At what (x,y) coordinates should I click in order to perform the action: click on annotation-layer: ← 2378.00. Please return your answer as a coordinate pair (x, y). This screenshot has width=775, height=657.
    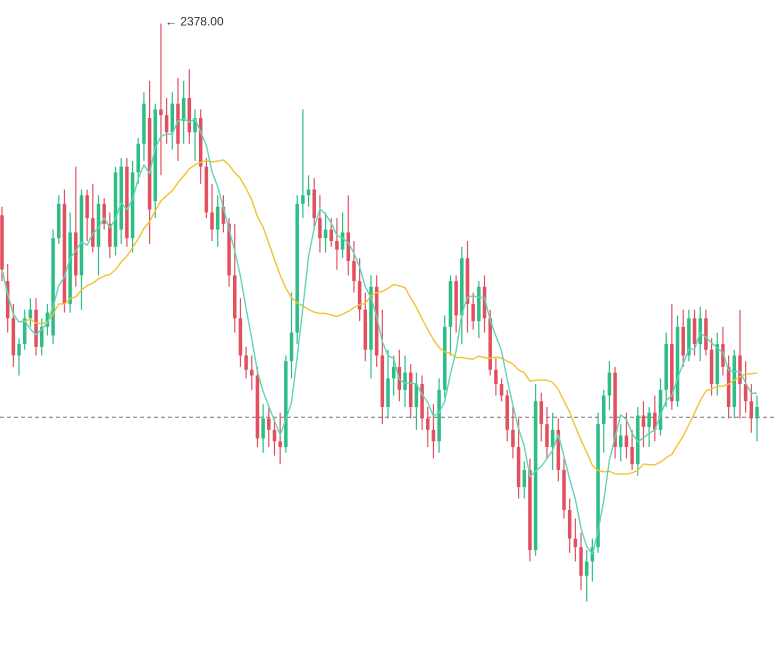
    Looking at the image, I should click on (194, 22).